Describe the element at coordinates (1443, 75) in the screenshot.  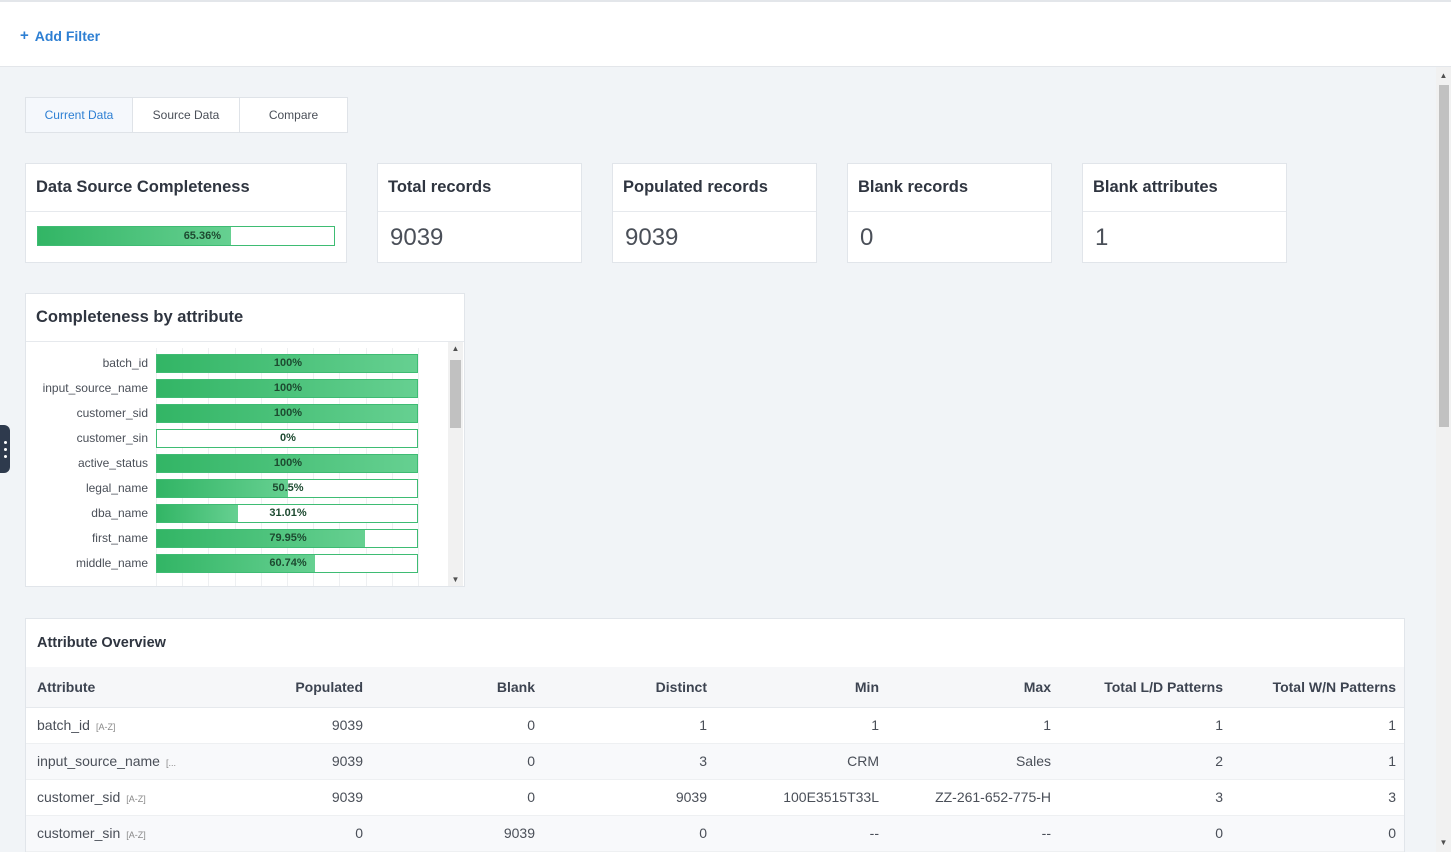
I see `page-scroll-up-icon: ▲` at that location.